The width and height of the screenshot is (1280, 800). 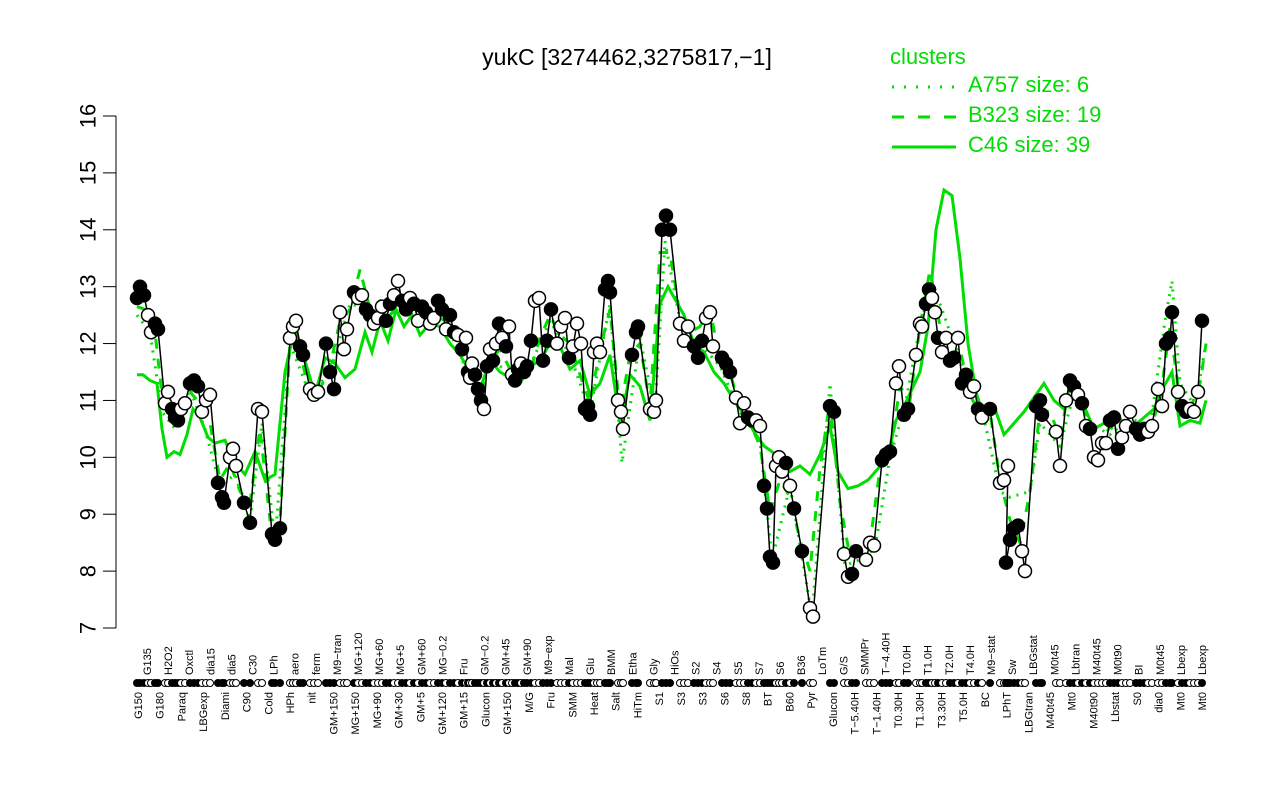 What do you see at coordinates (161, 705) in the screenshot?
I see `x-tick-label: G180` at bounding box center [161, 705].